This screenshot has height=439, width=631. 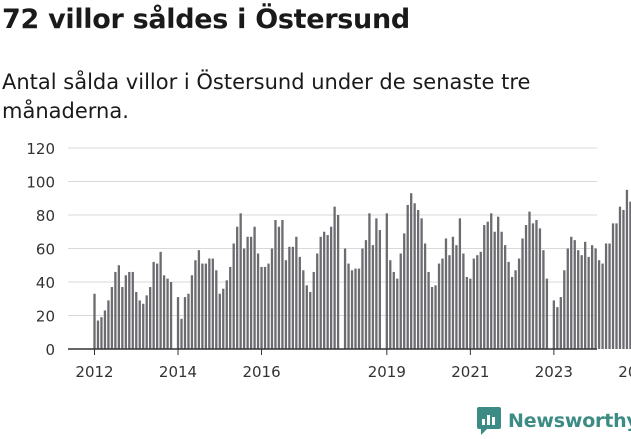 I want to click on newsworthy-brand: Newsworthy, so click(x=553, y=421).